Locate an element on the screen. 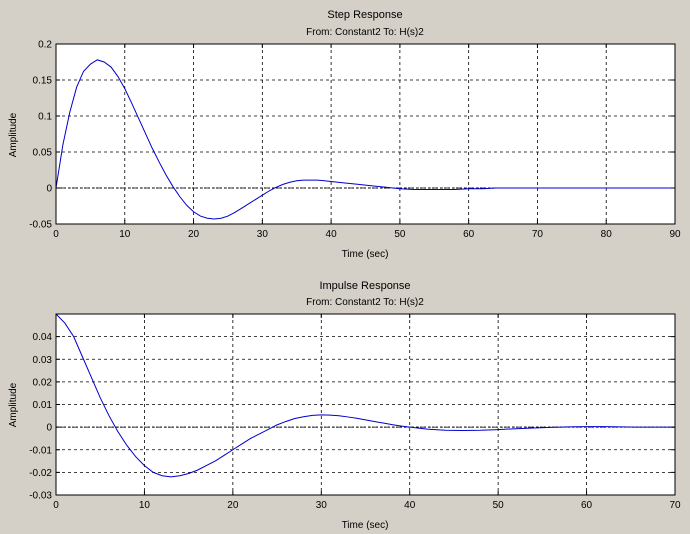  y-tick-label: 0.05 is located at coordinates (43, 153).